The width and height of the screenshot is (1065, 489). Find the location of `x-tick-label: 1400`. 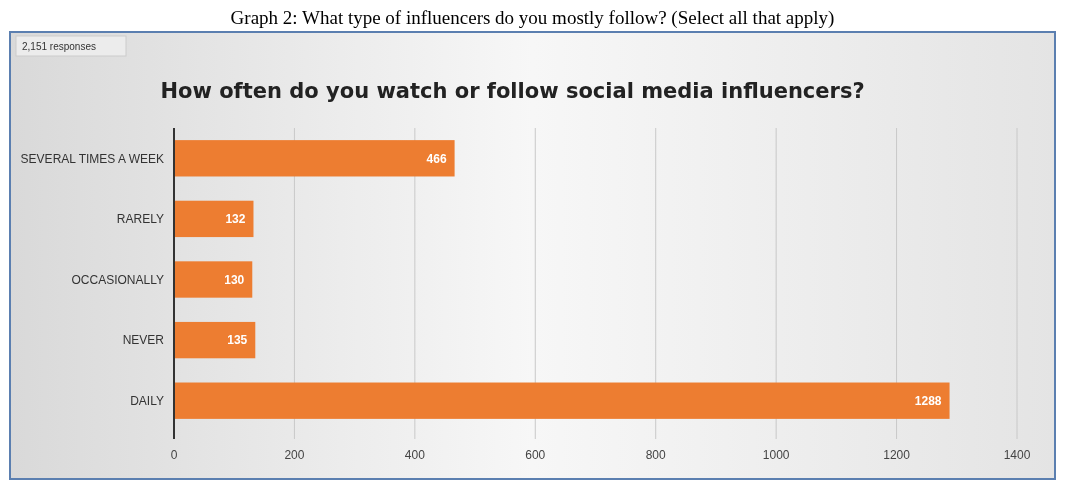

x-tick-label: 1400 is located at coordinates (1017, 455).